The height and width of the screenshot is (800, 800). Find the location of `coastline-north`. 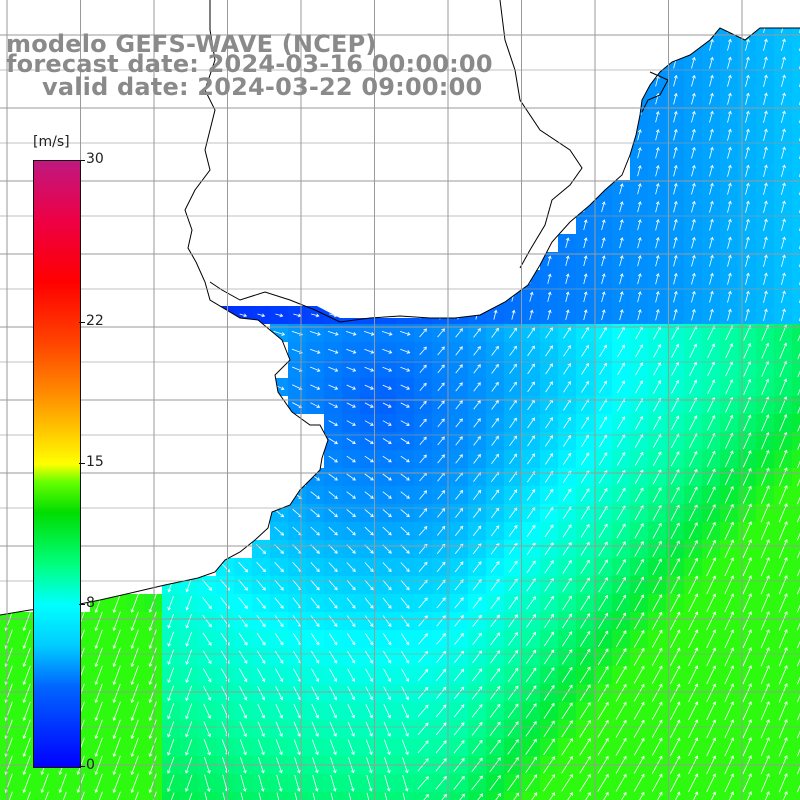

coastline-north is located at coordinates (200, 131).